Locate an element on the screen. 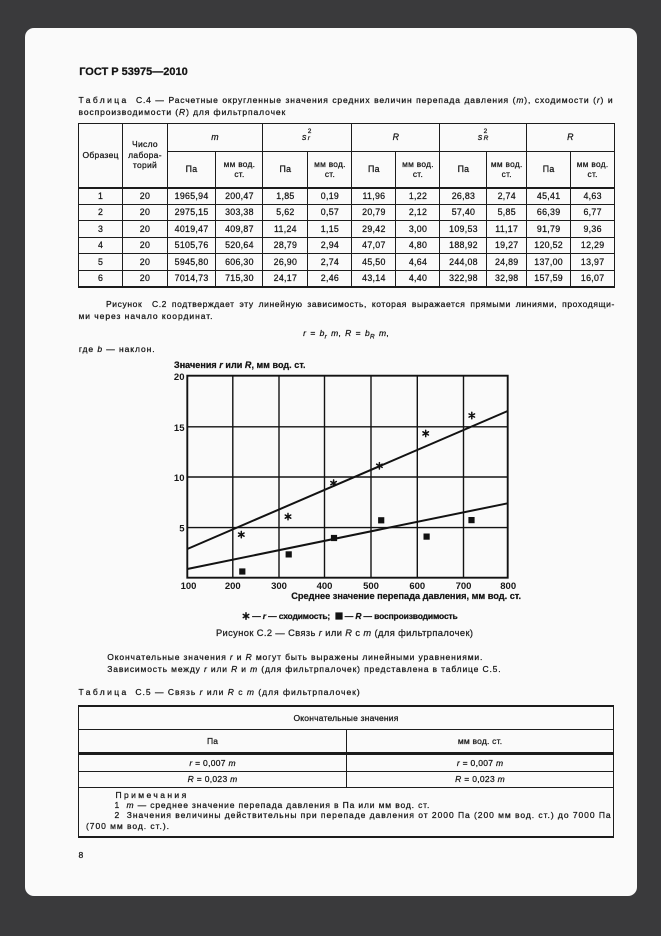 The height and width of the screenshot is (936, 661). svg-text: 600 is located at coordinates (417, 586).